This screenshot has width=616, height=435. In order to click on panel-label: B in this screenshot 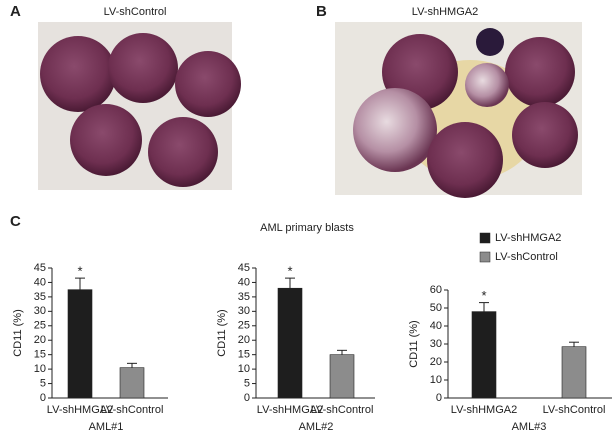, I will do `click(321, 11)`.